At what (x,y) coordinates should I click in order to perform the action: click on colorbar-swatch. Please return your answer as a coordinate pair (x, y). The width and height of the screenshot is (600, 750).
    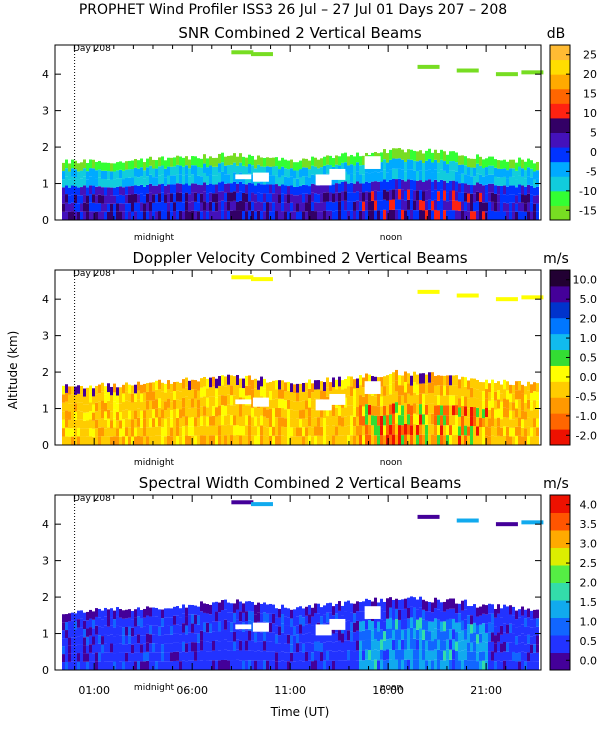
    Looking at the image, I should click on (560, 96).